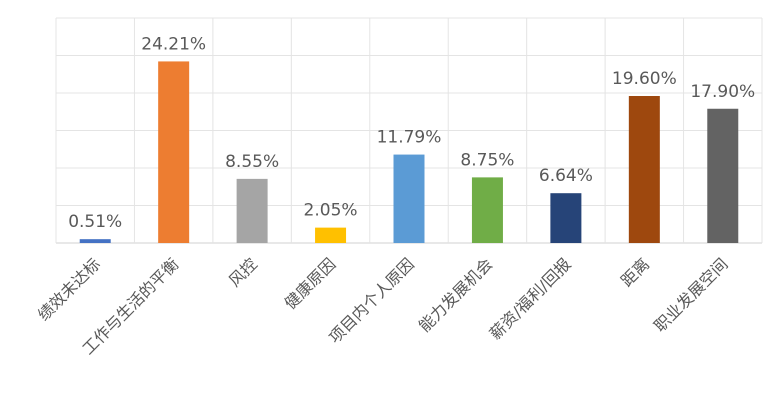 The image size is (779, 404). Describe the element at coordinates (310, 283) in the screenshot. I see `category-label: 健康原因` at that location.